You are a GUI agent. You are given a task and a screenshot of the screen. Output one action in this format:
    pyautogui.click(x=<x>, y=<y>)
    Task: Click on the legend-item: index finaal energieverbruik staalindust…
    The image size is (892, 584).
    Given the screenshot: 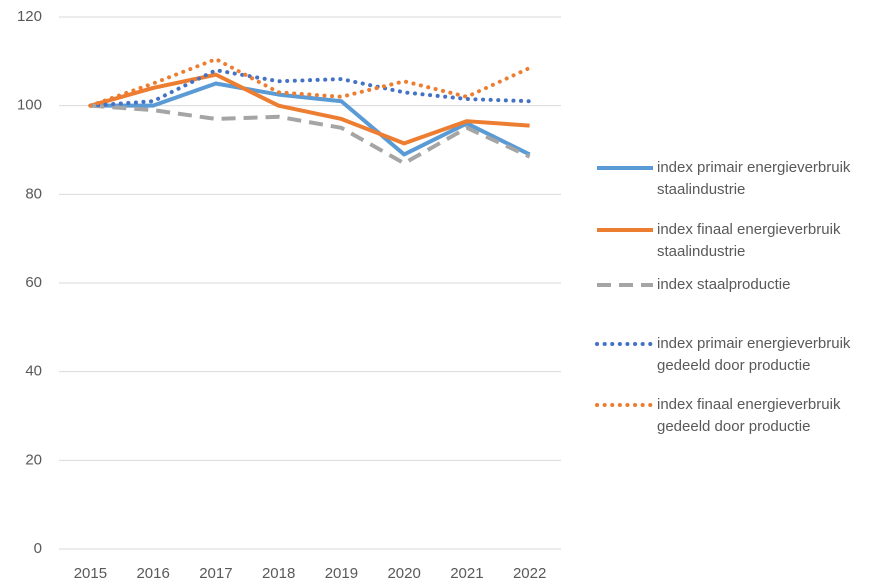 What is the action you would take?
    pyautogui.click(x=743, y=241)
    